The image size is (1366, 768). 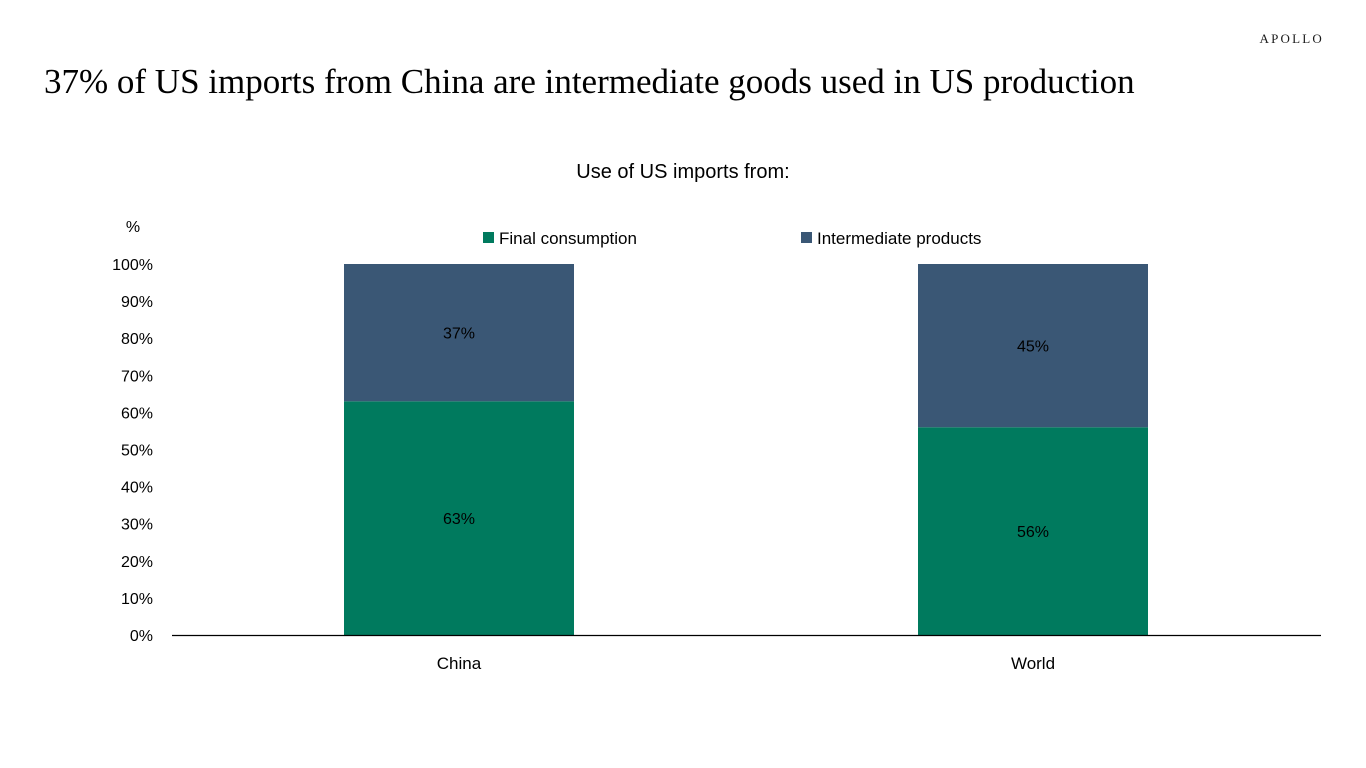 I want to click on bar-world-final-consumption, so click(x=1033, y=531).